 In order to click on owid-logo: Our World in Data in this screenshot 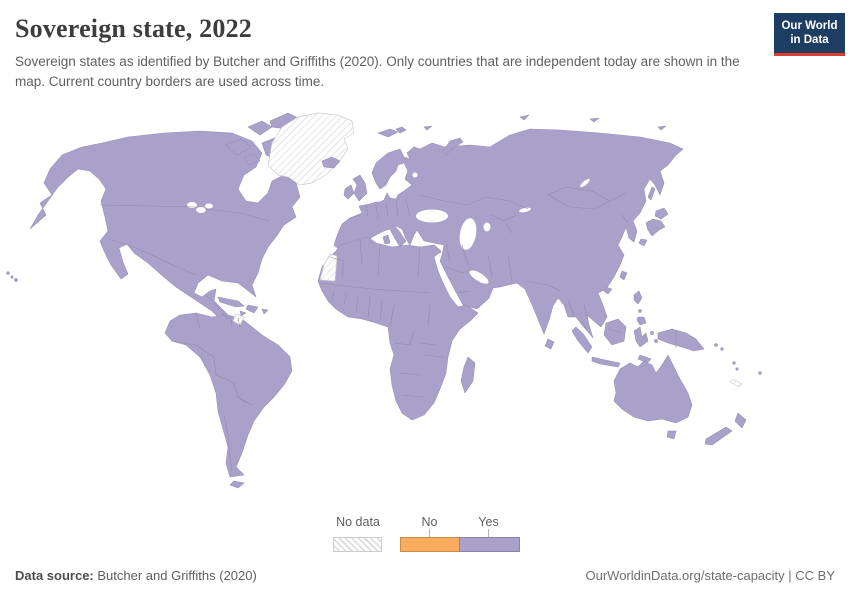, I will do `click(809, 34)`.